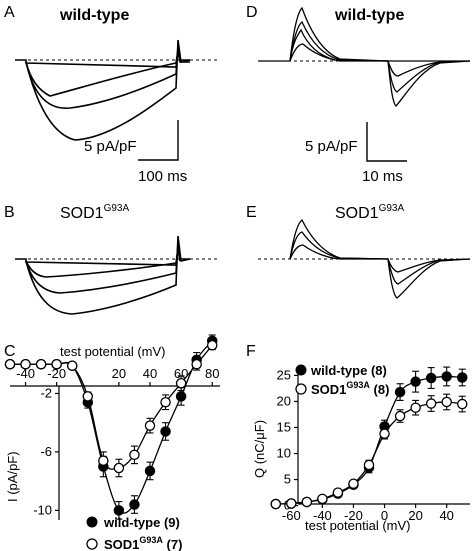 The width and height of the screenshot is (473, 551). I want to click on panel-d-traces, so click(364, 56).